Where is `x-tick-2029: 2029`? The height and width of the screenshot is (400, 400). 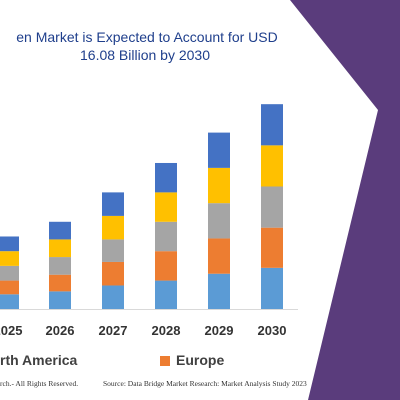
x-tick-2029: 2029 is located at coordinates (219, 330).